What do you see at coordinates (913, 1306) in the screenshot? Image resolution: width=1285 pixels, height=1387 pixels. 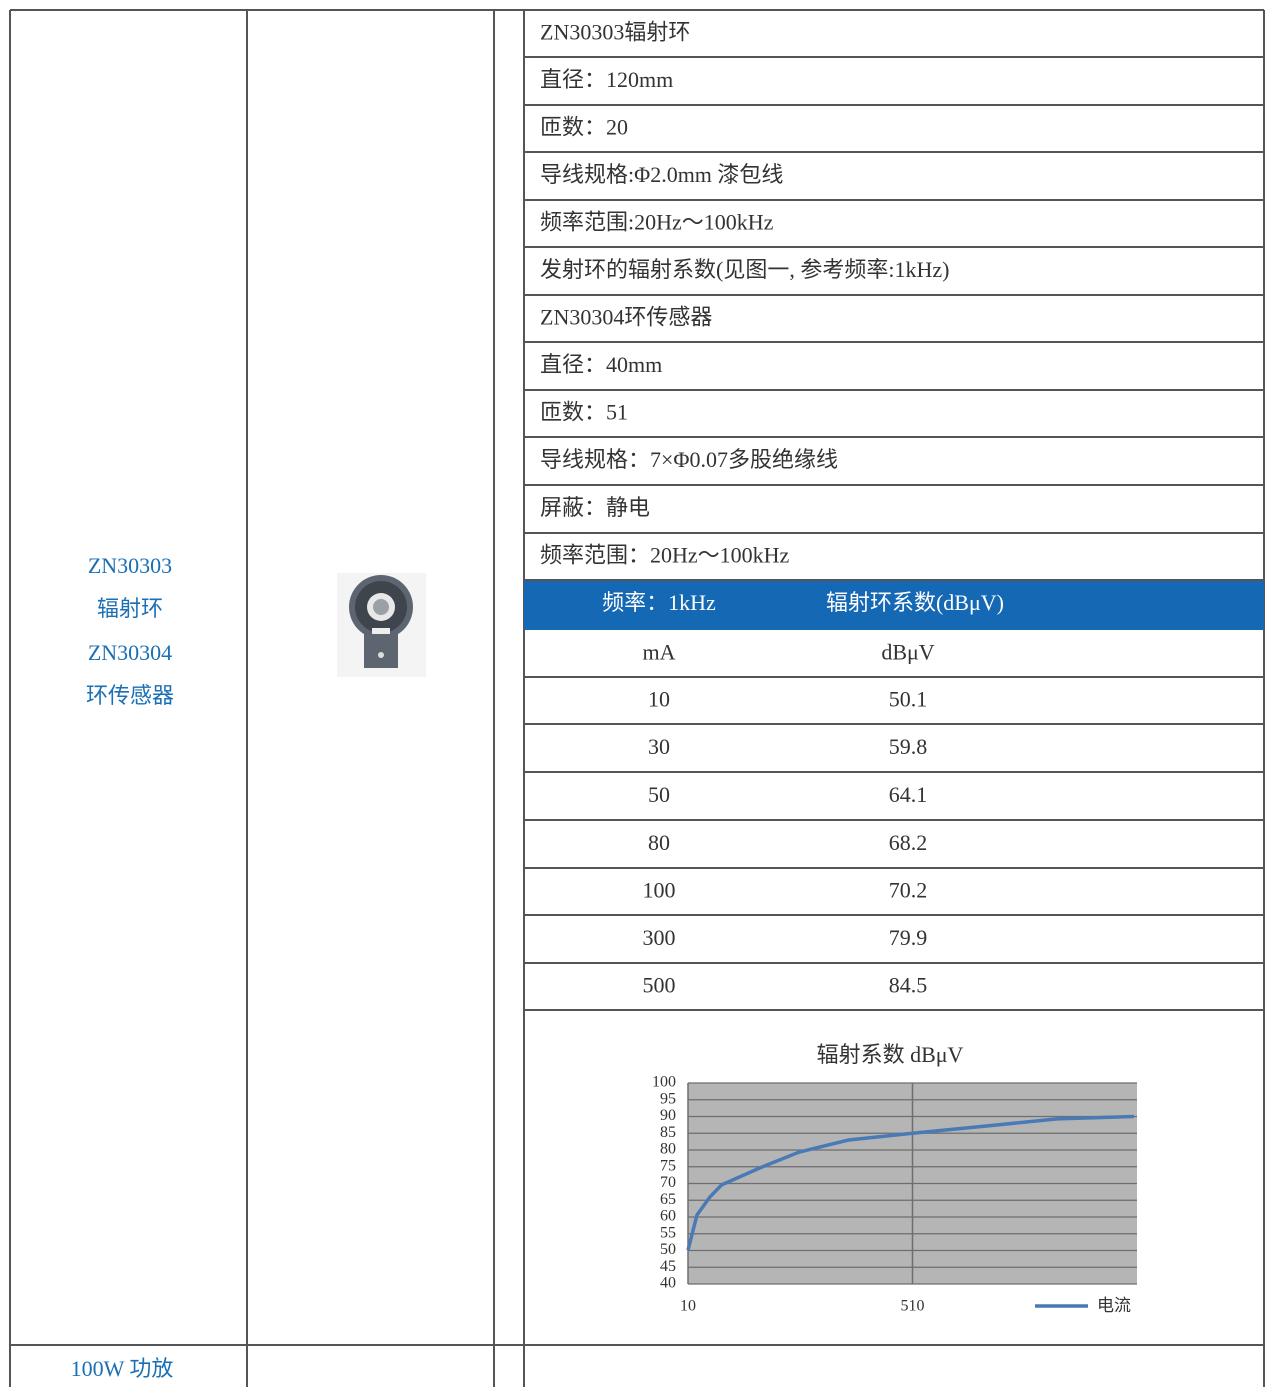 I see `x-tick-label: 510` at bounding box center [913, 1306].